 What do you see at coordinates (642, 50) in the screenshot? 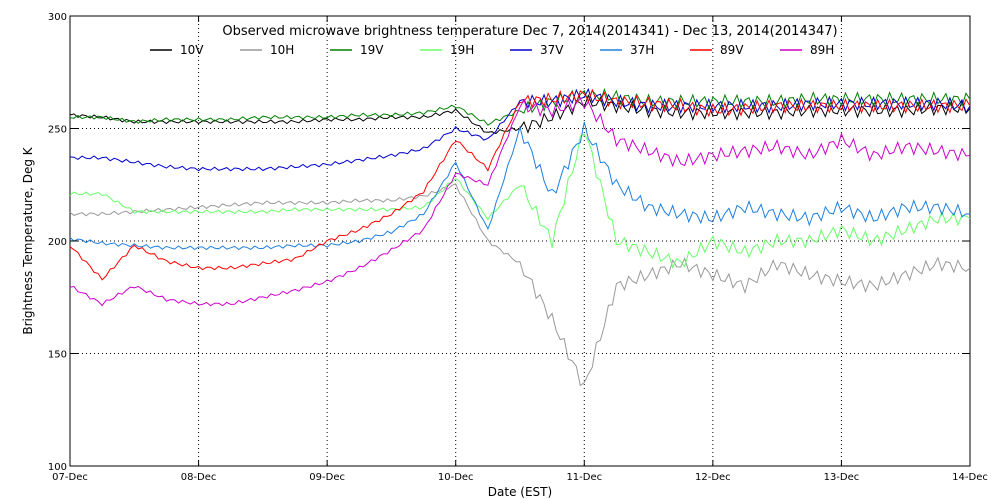
I see `legend-label-37h: 37H` at bounding box center [642, 50].